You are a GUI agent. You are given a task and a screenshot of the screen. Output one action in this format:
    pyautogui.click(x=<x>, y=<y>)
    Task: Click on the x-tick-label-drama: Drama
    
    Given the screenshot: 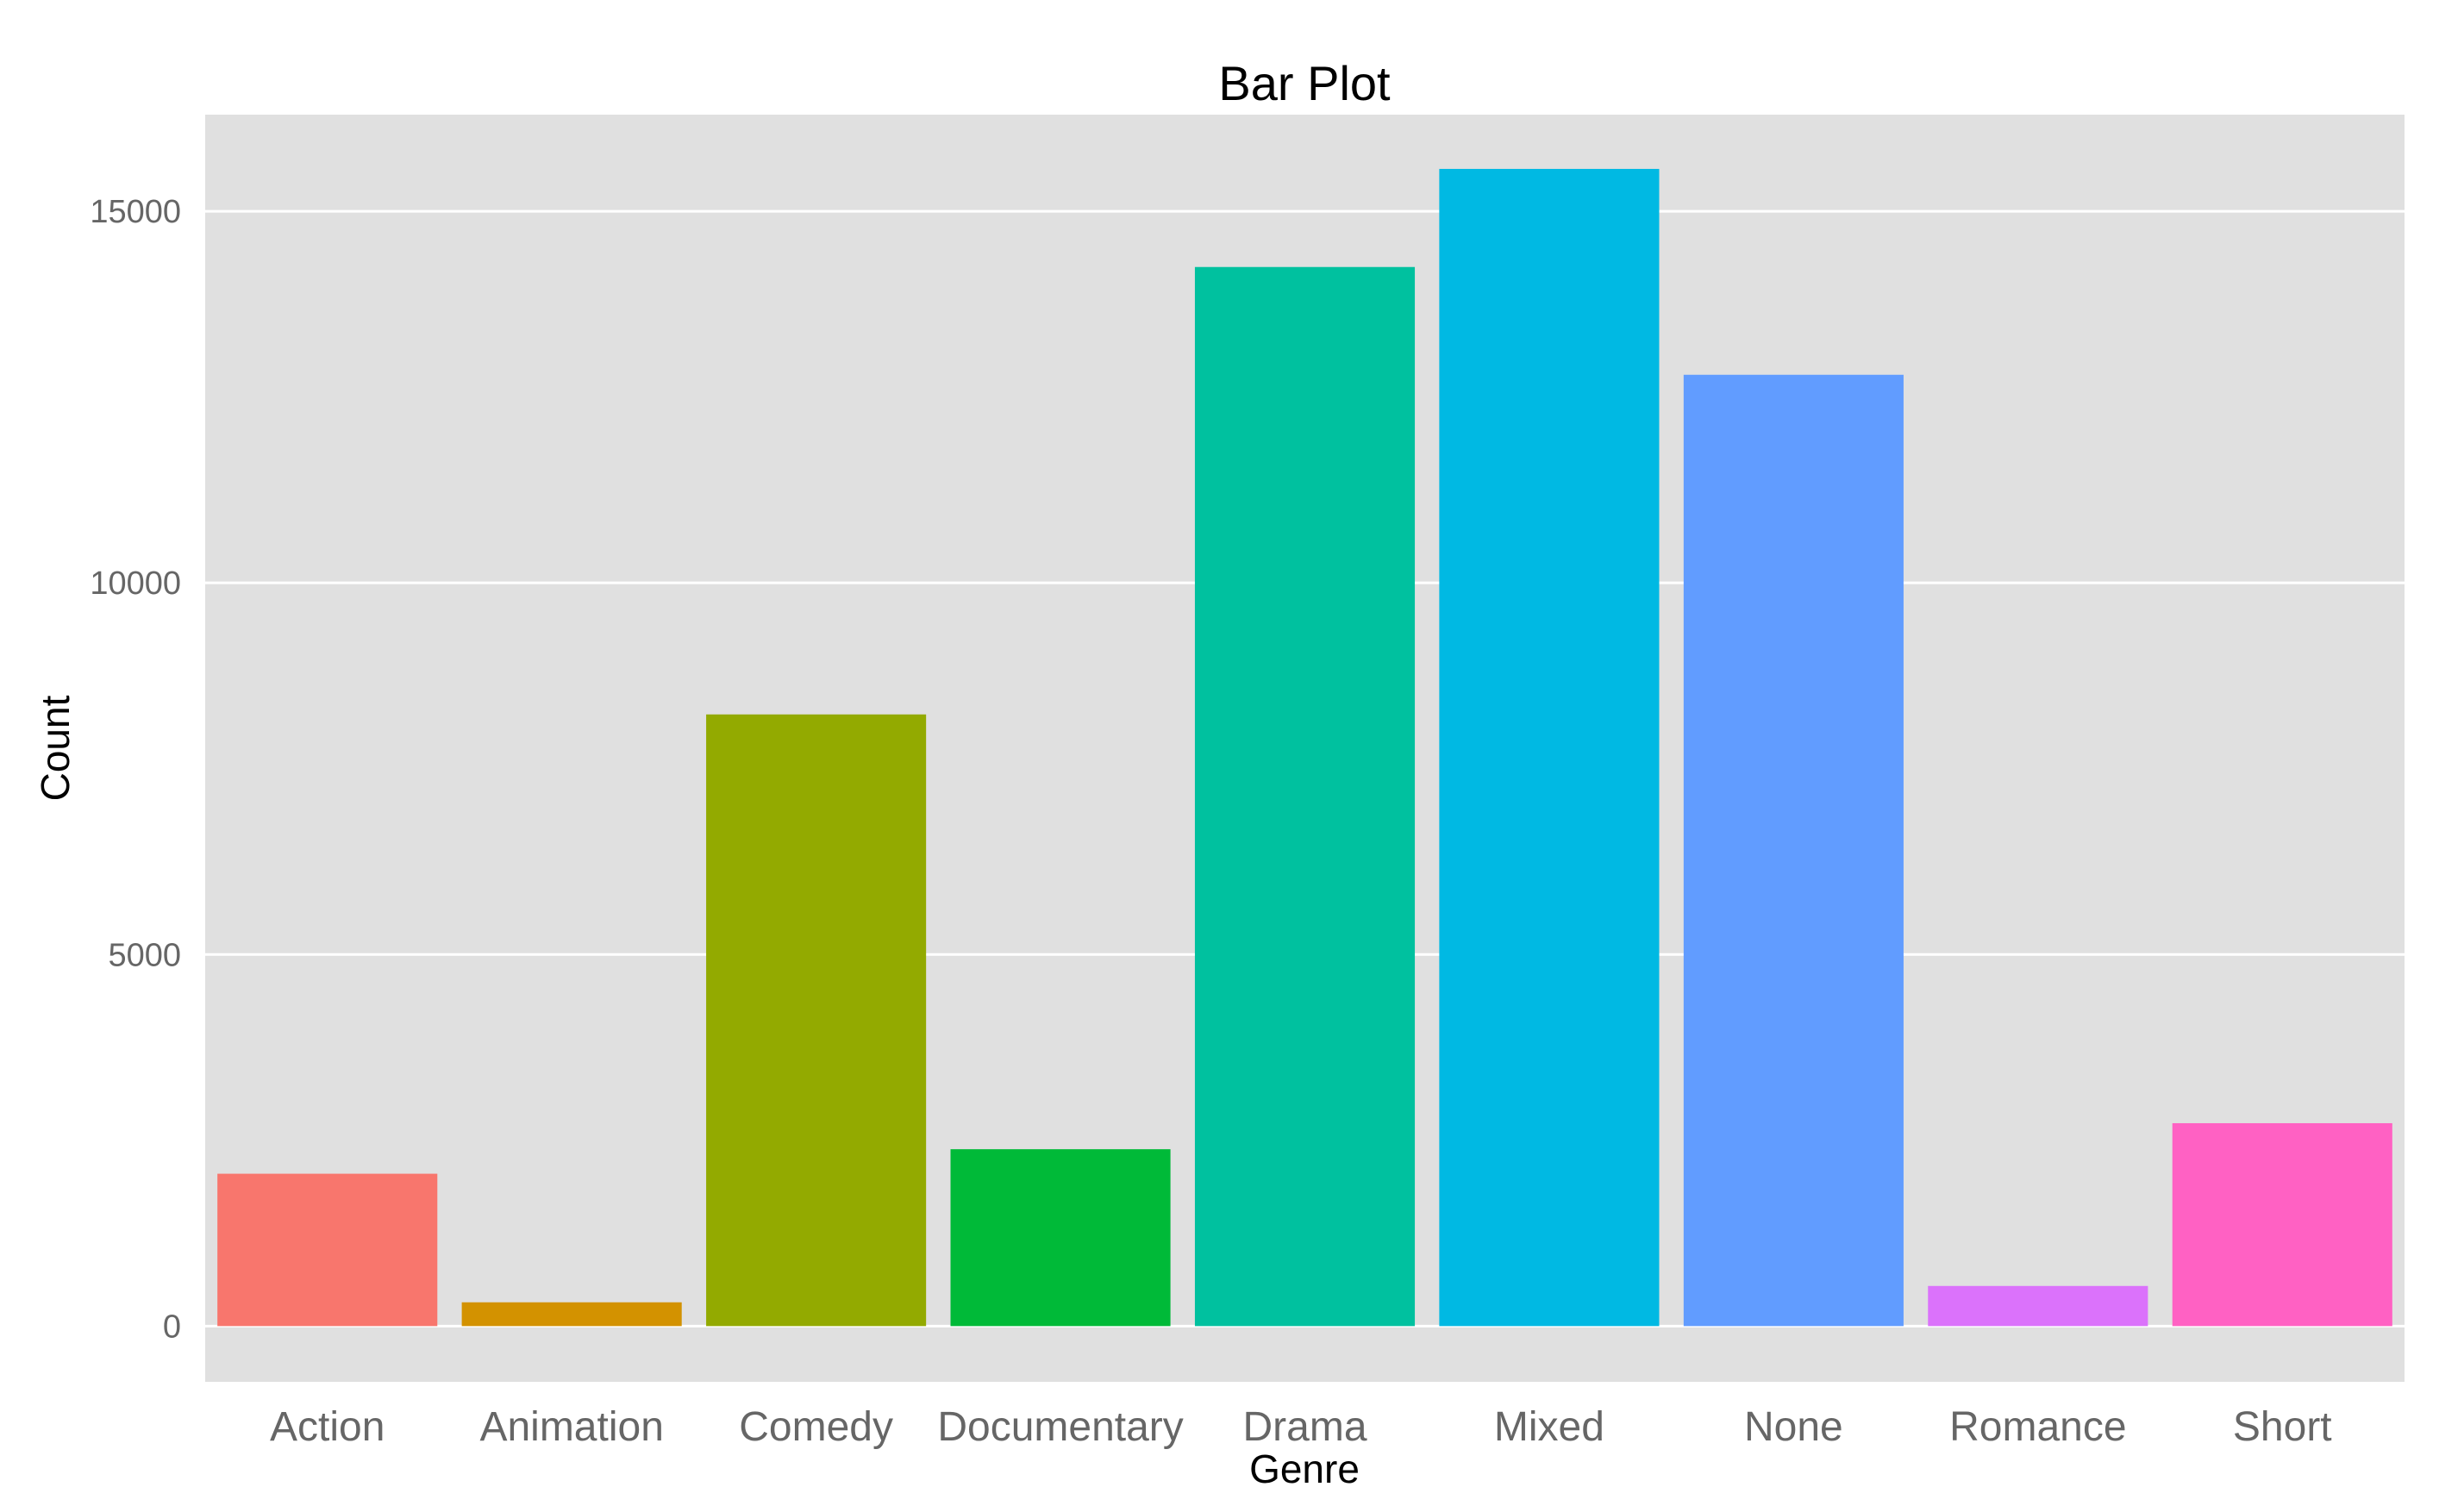 What is the action you would take?
    pyautogui.click(x=1304, y=1427)
    